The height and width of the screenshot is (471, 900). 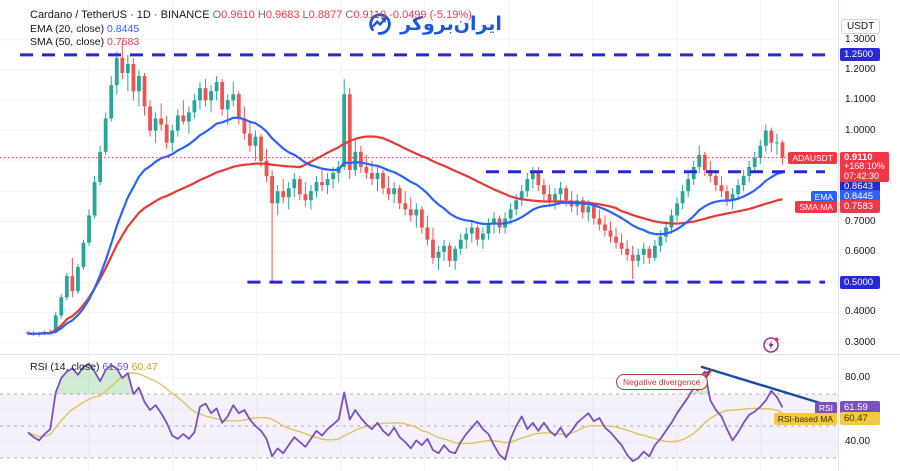 What do you see at coordinates (838, 235) in the screenshot?
I see `price-axis-border` at bounding box center [838, 235].